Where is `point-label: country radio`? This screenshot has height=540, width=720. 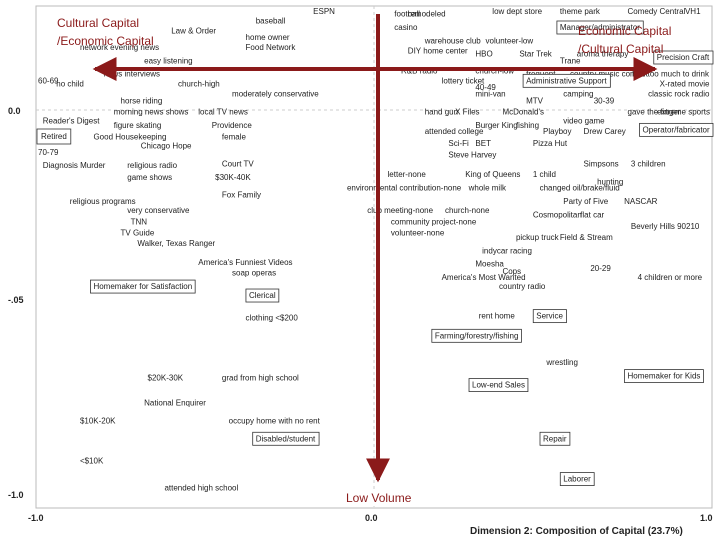 point-label: country radio is located at coordinates (522, 286).